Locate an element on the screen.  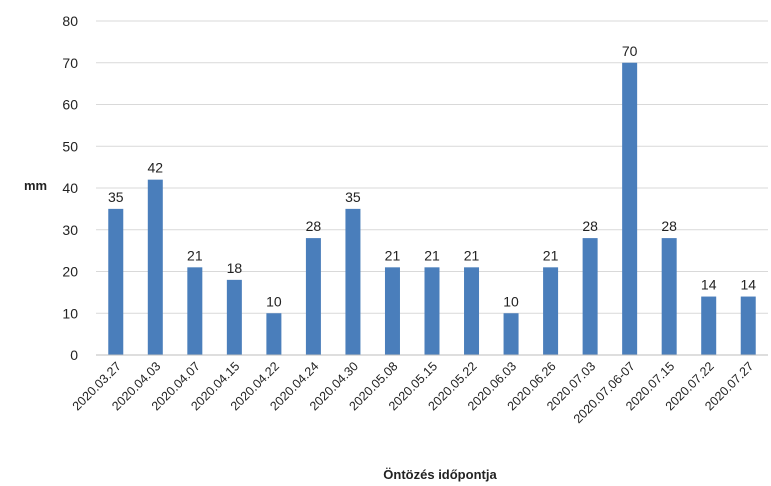
data-label: 42 is located at coordinates (156, 168).